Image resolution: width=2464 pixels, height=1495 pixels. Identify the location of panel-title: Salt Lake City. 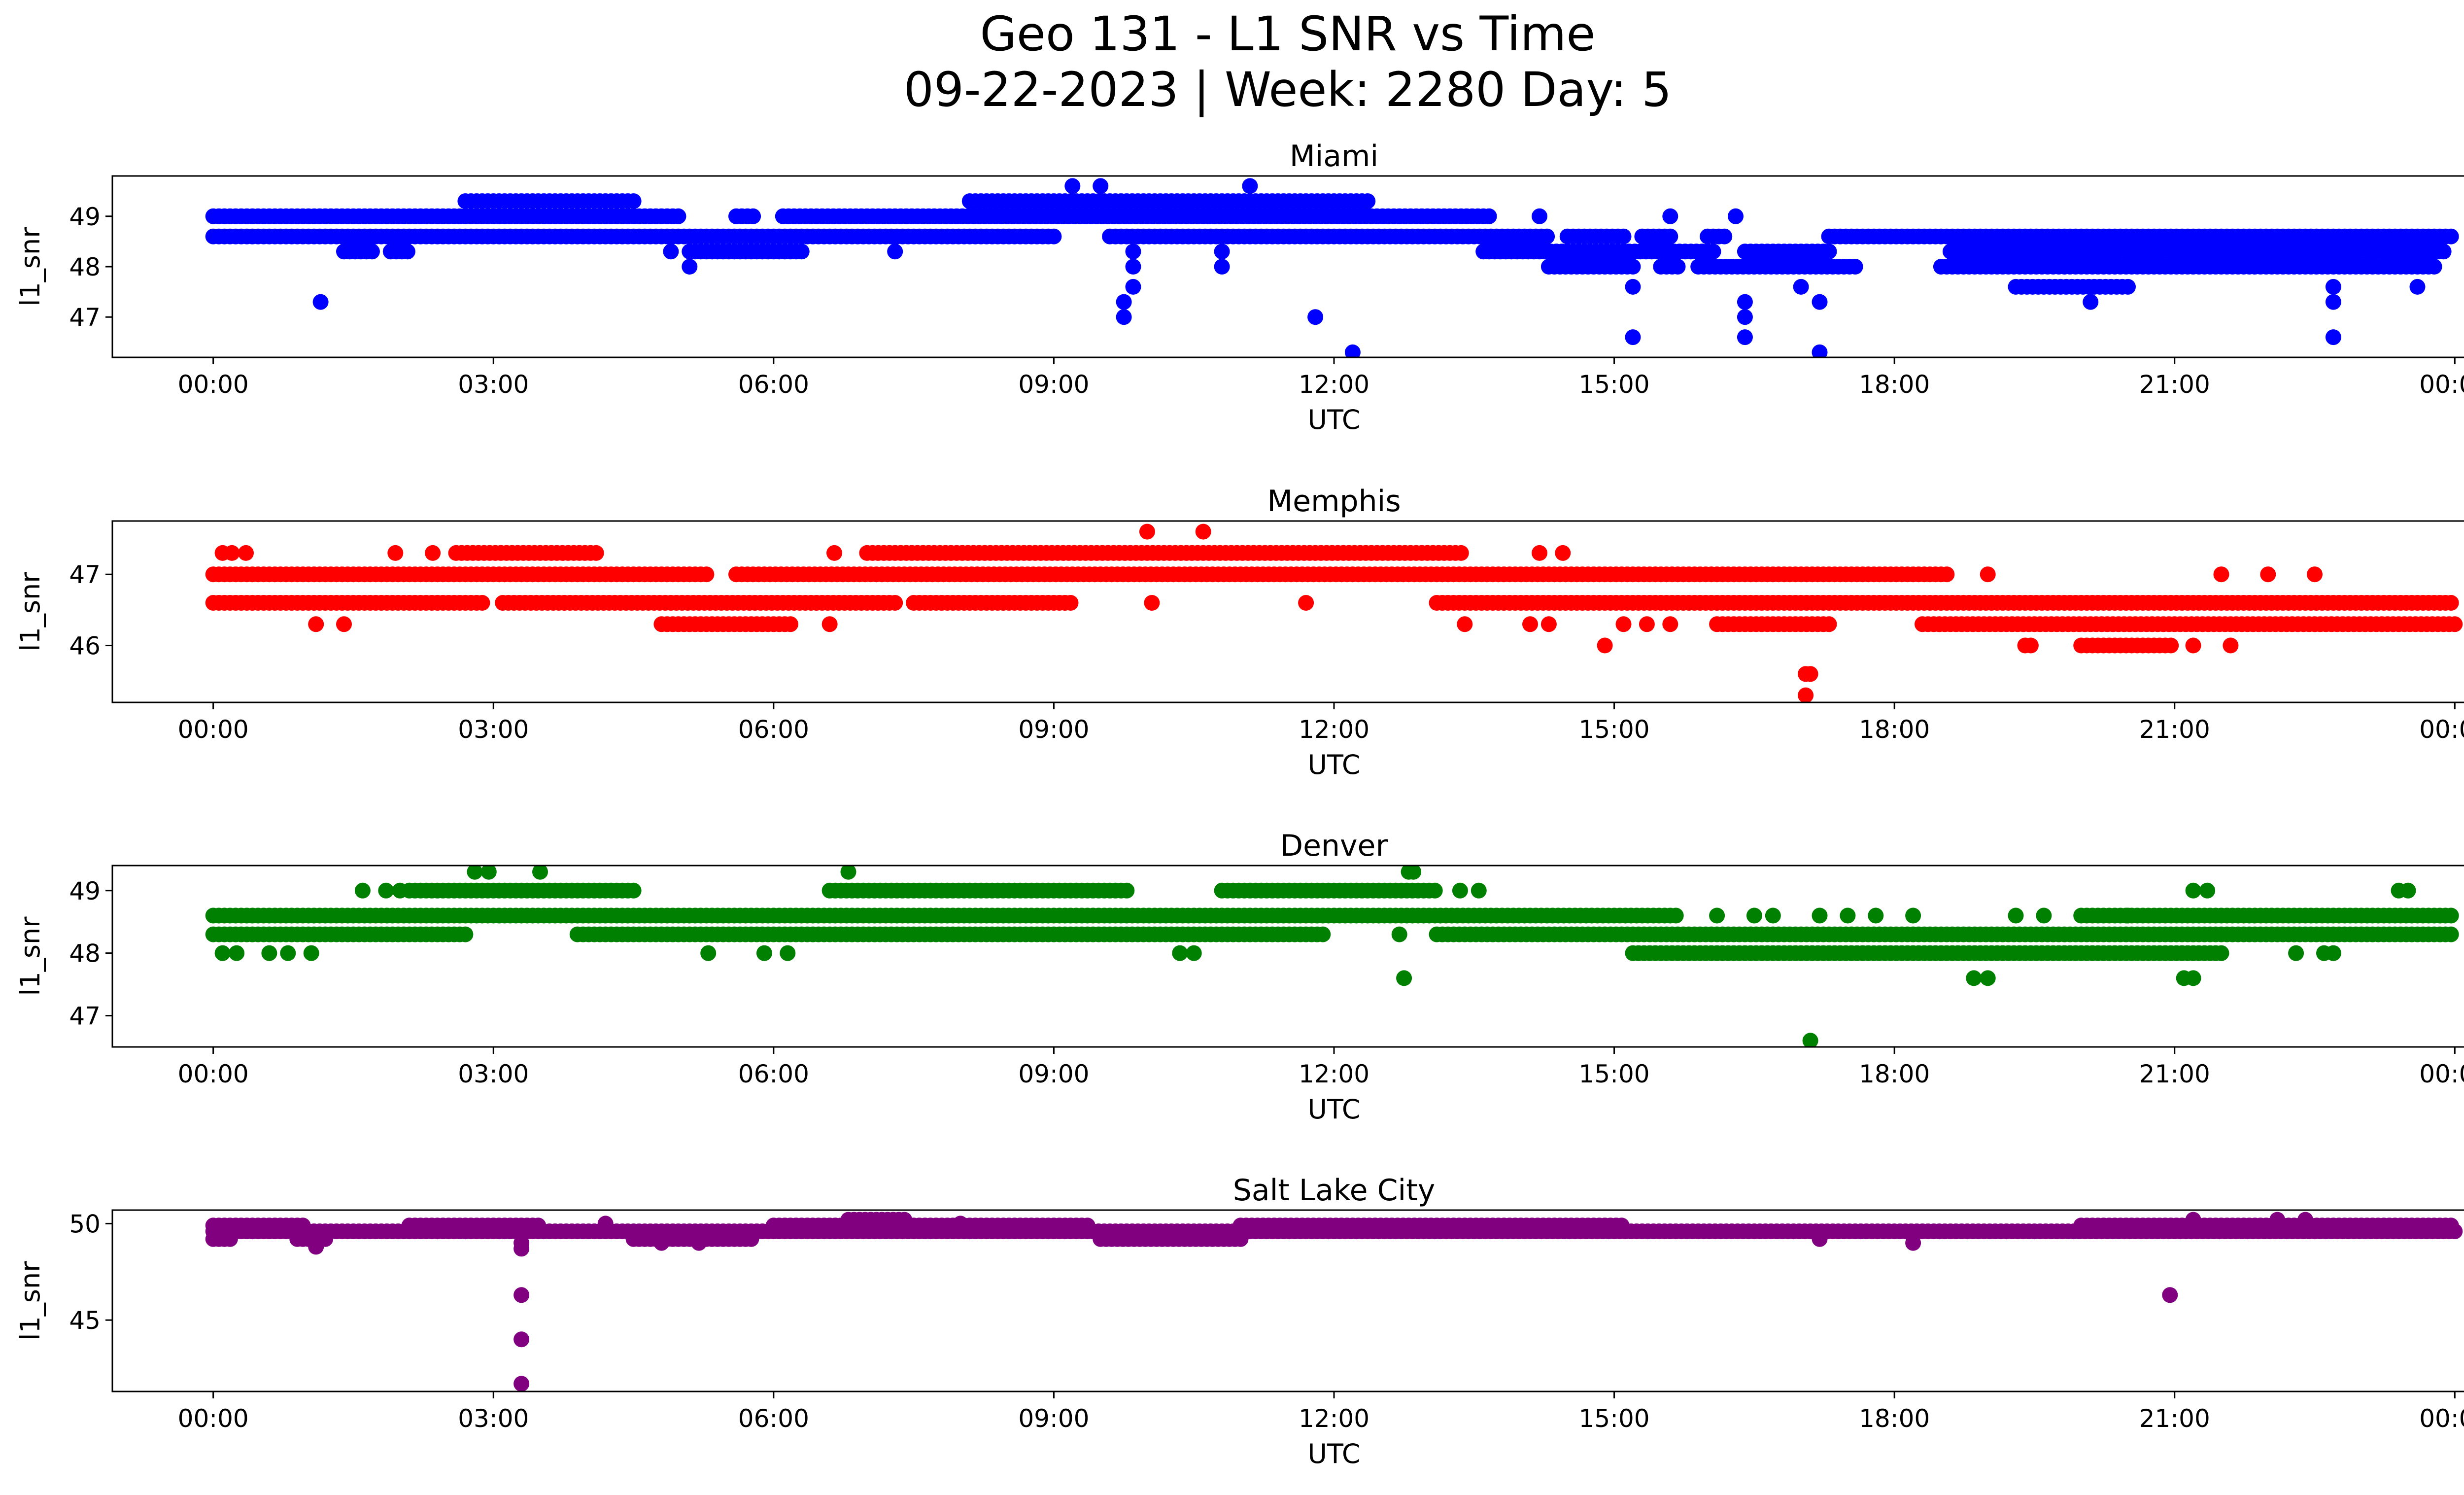
(1334, 1190).